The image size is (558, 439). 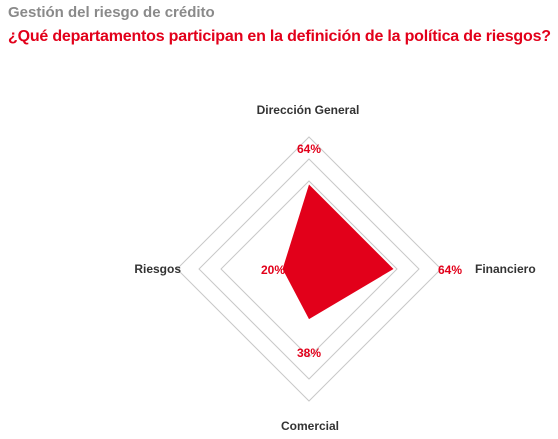 I want to click on axis-label-2: Financiero, so click(x=505, y=269).